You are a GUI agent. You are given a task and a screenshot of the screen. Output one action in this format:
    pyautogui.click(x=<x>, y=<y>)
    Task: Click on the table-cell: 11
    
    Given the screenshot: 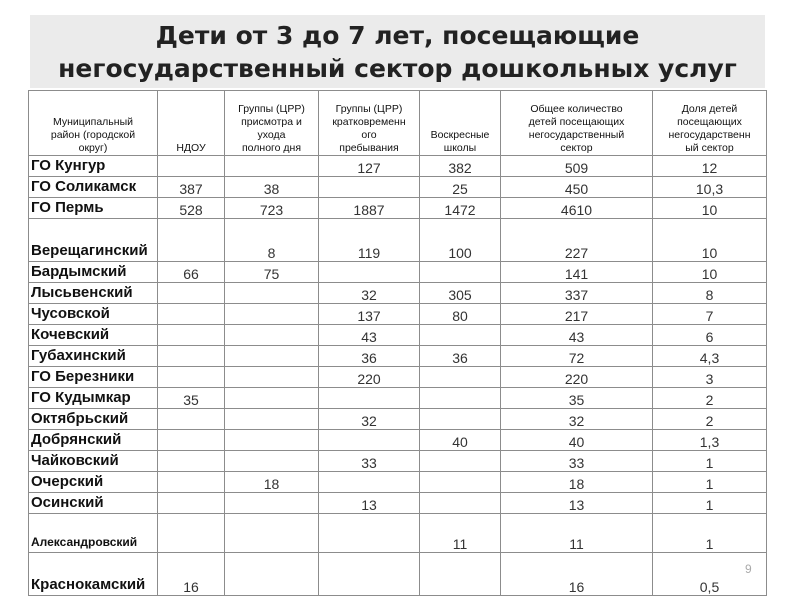 What is the action you would take?
    pyautogui.click(x=576, y=533)
    